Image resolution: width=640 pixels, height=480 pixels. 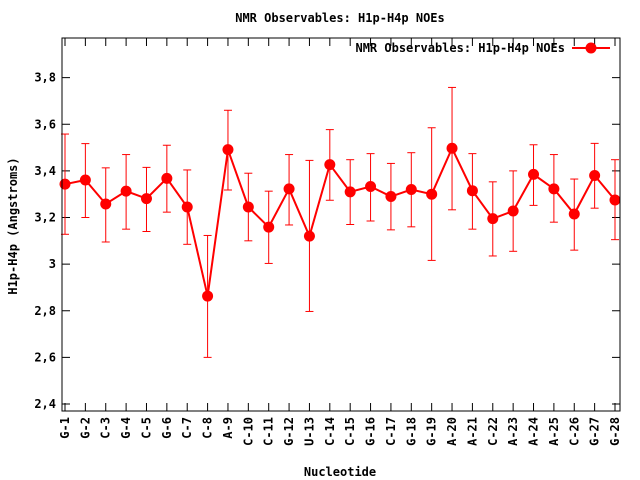 What do you see at coordinates (591, 48) in the screenshot?
I see `legend-marker` at bounding box center [591, 48].